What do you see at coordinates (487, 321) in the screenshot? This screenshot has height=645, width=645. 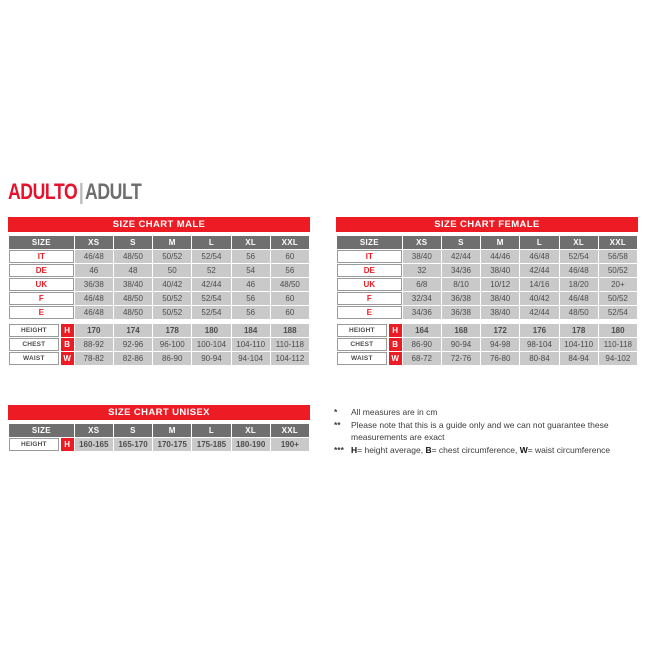 I see `row-spacer` at bounding box center [487, 321].